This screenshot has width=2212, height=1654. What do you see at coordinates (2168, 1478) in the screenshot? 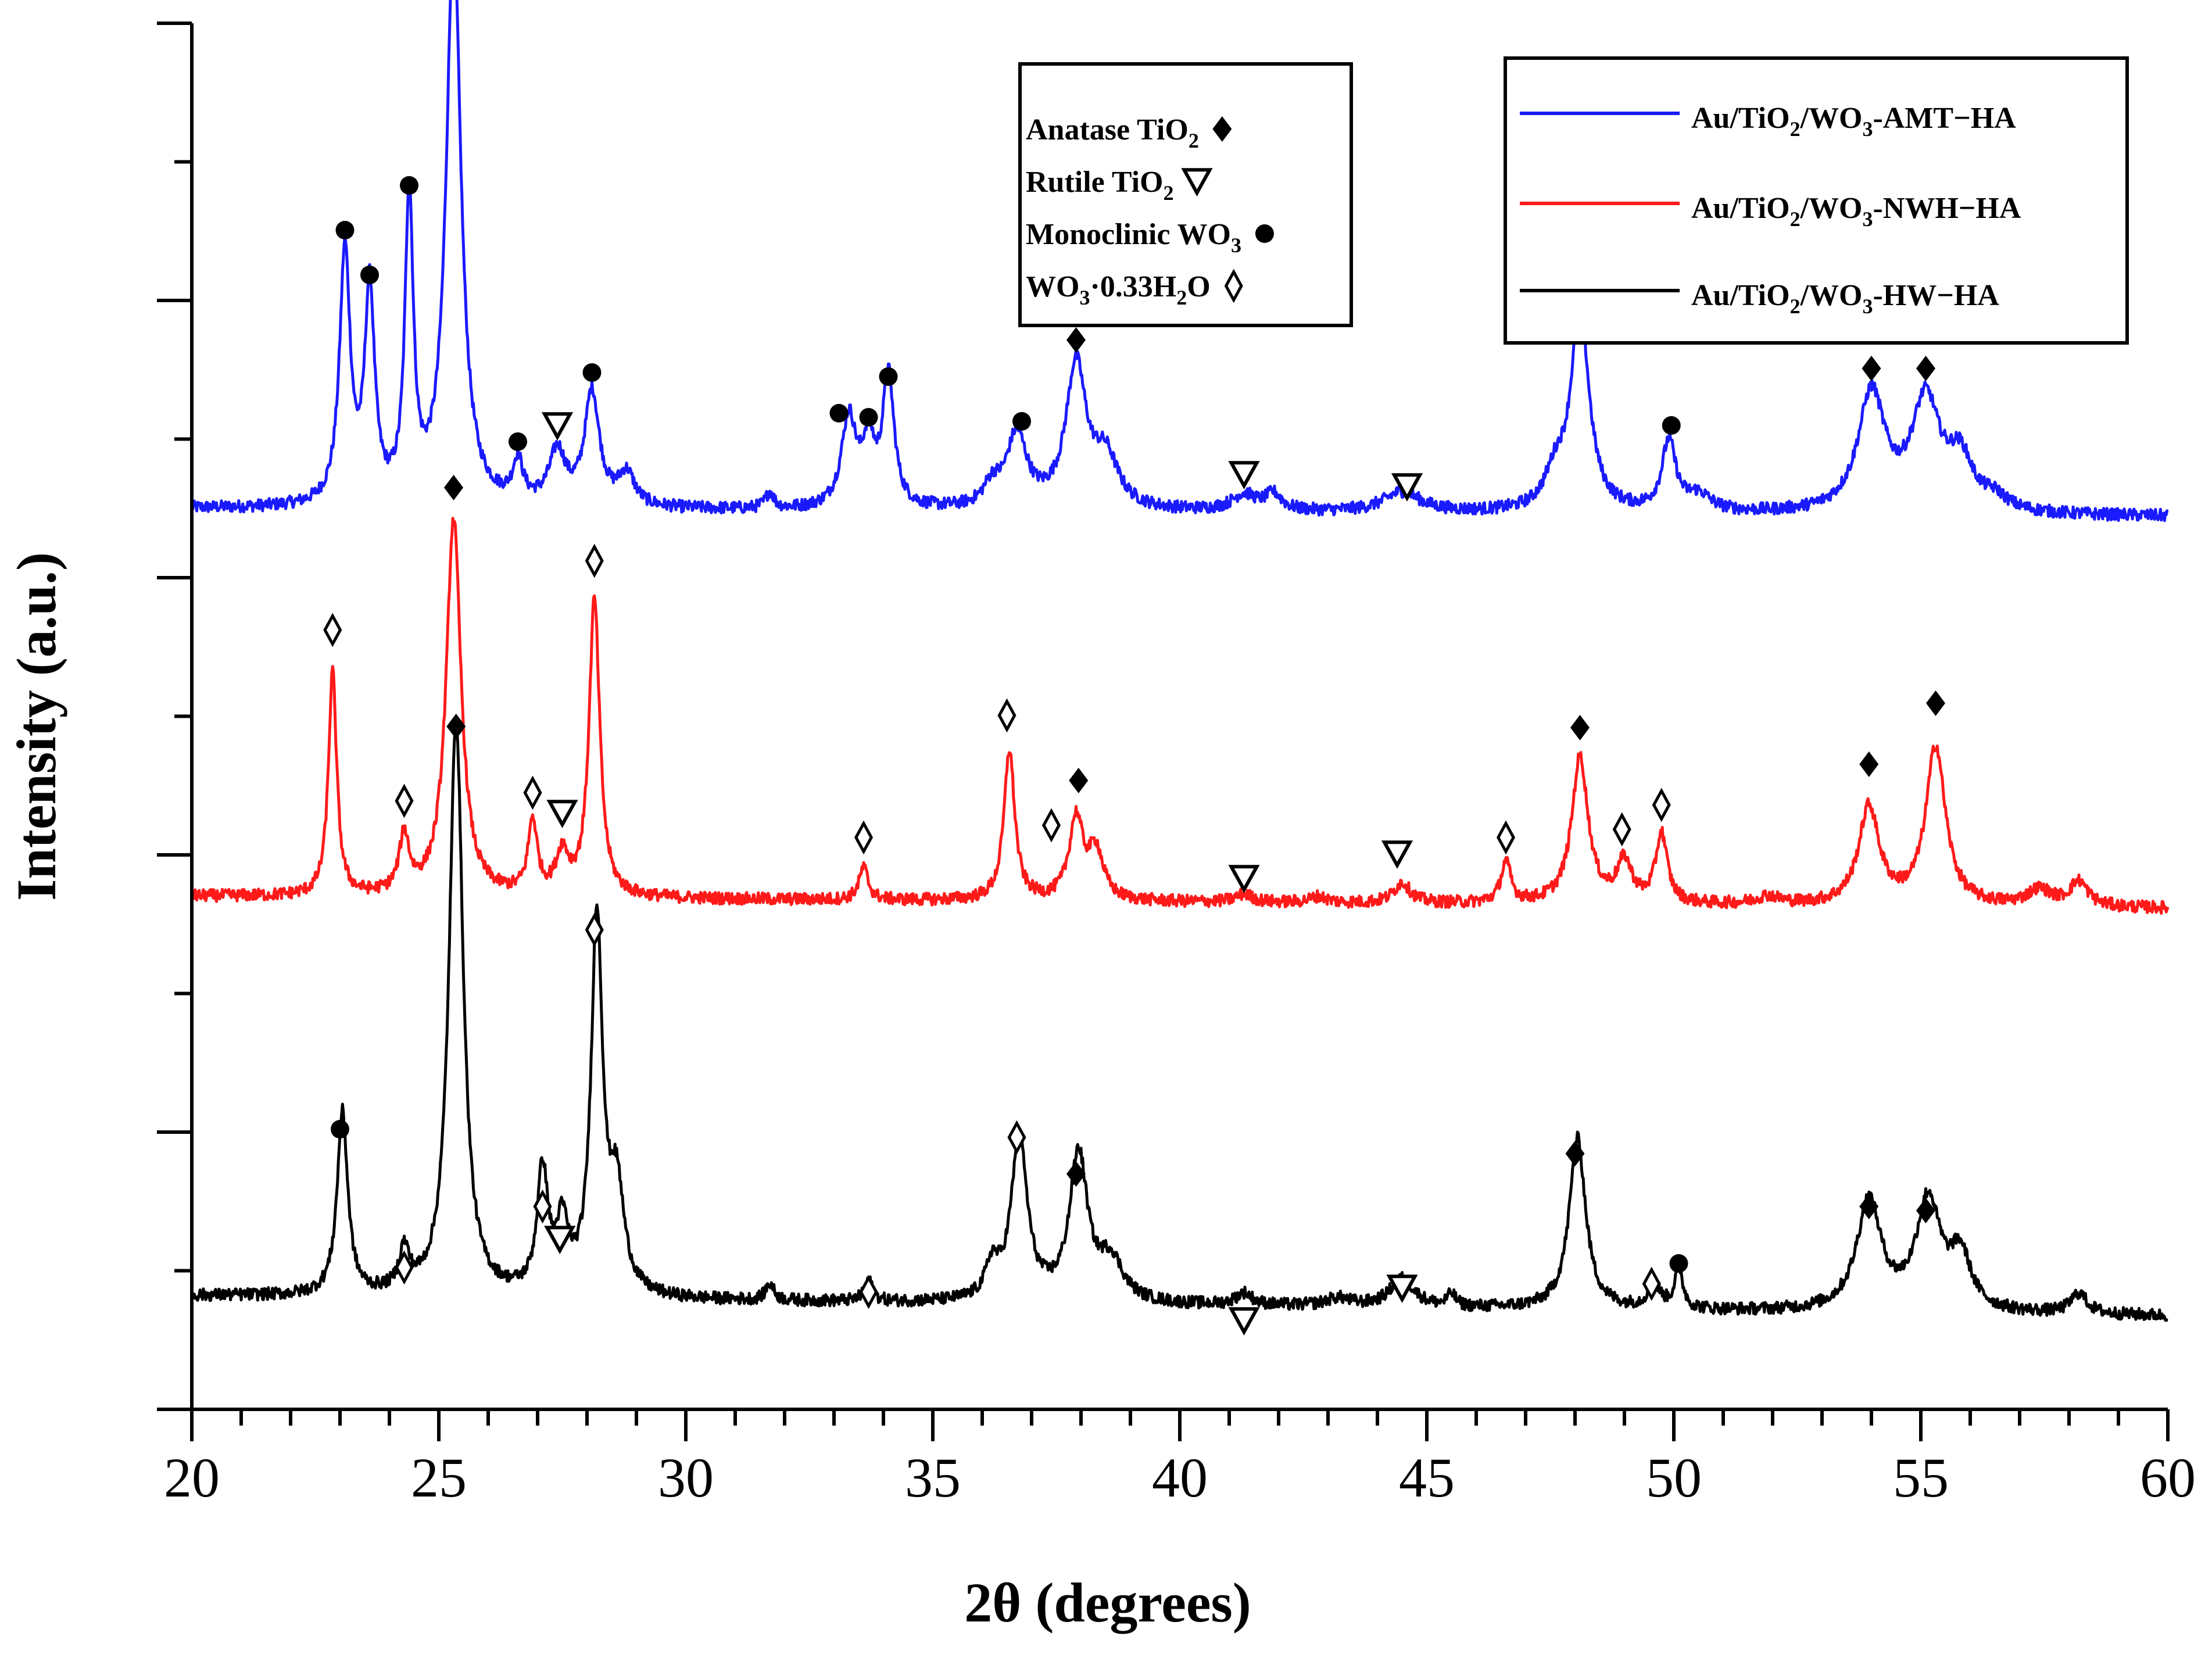
I see `x-tick-label-60: 60` at bounding box center [2168, 1478].